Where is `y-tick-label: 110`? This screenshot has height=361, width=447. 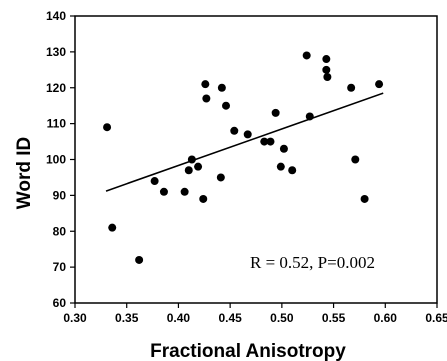
y-tick-label: 110 is located at coordinates (57, 124).